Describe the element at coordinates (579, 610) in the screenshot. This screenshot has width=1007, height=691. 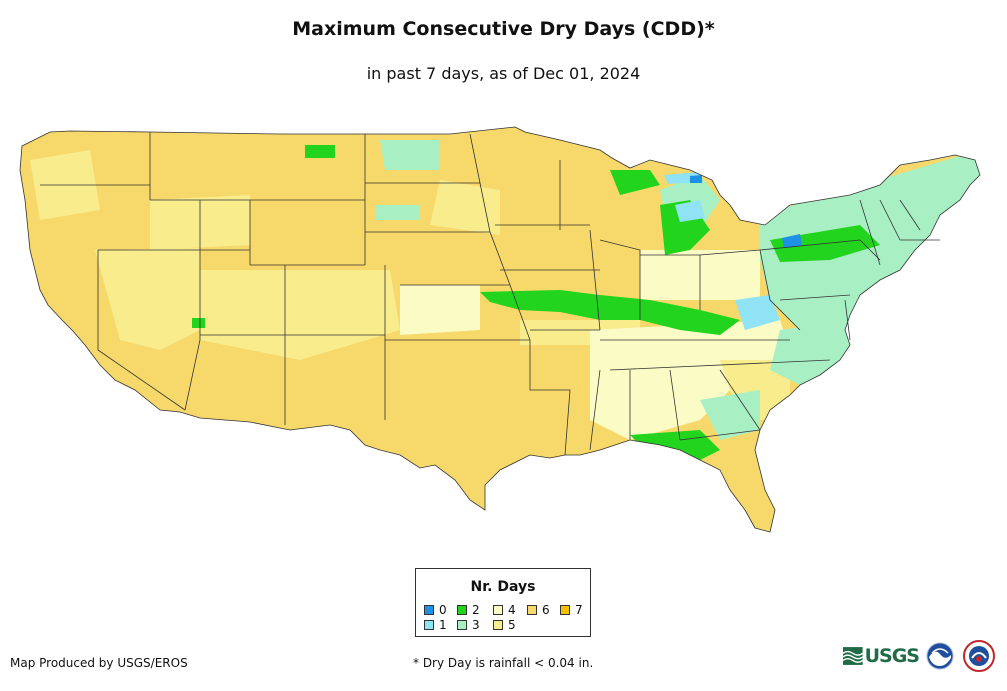
I see `legend-label: 7` at that location.